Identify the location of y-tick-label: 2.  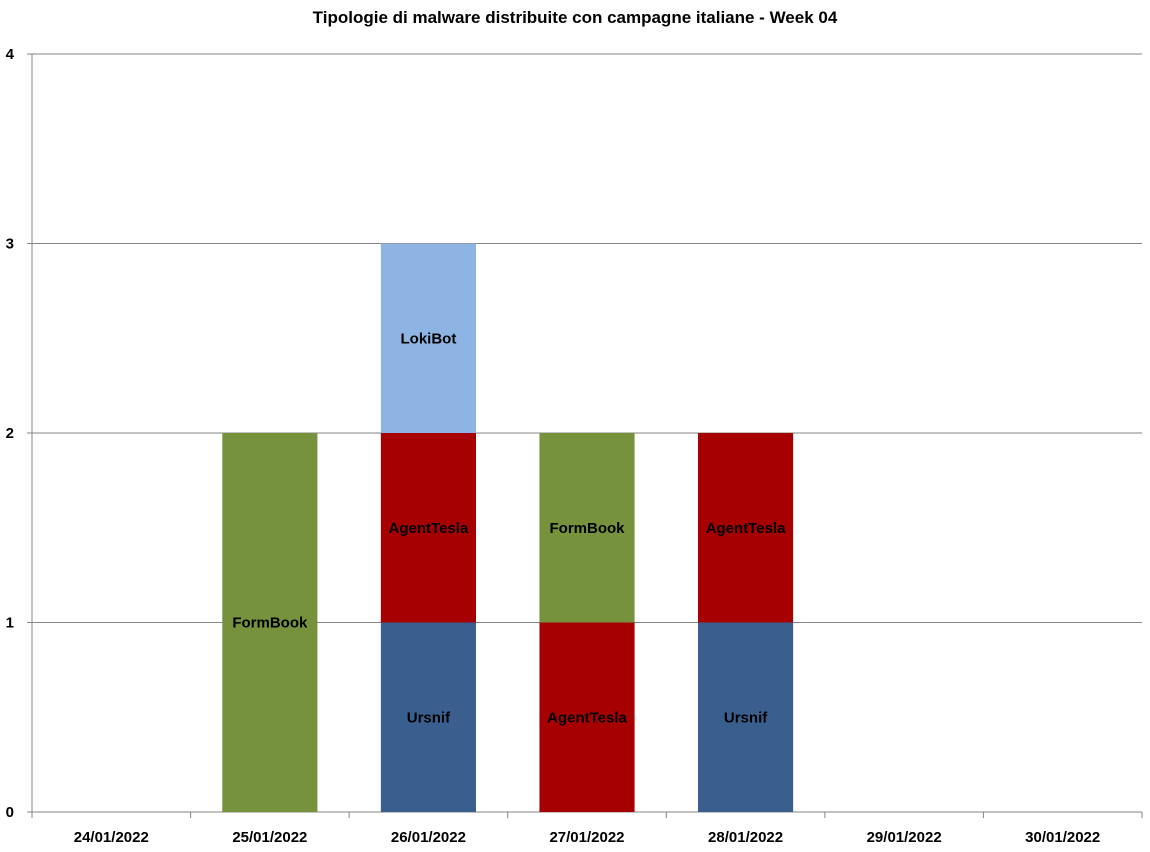
(10, 433).